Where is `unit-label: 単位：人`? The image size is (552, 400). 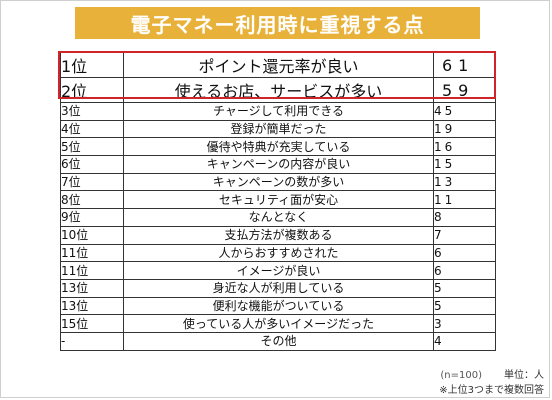 unit-label: 単位：人 is located at coordinates (524, 375).